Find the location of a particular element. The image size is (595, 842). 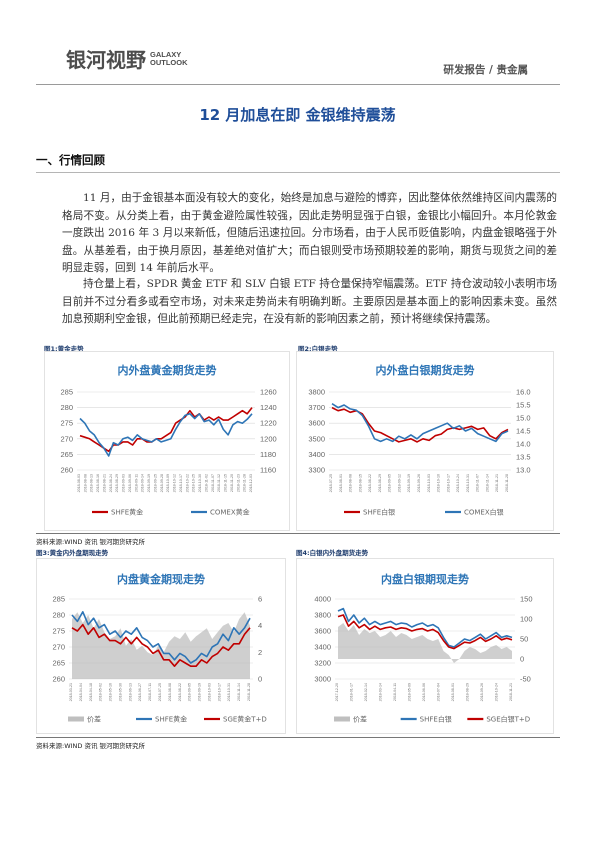

page-header: 银河视野 GALAXY OUTLOOK 研发报告 / 贵金属 is located at coordinates (297, 45).